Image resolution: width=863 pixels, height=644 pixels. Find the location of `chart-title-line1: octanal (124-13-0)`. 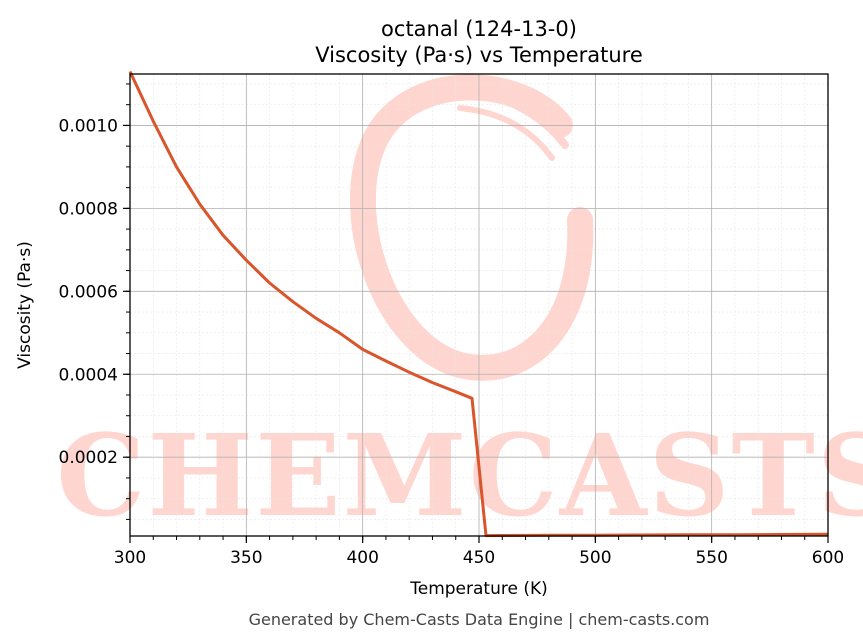

chart-title-line1: octanal (124-13-0) is located at coordinates (479, 29).